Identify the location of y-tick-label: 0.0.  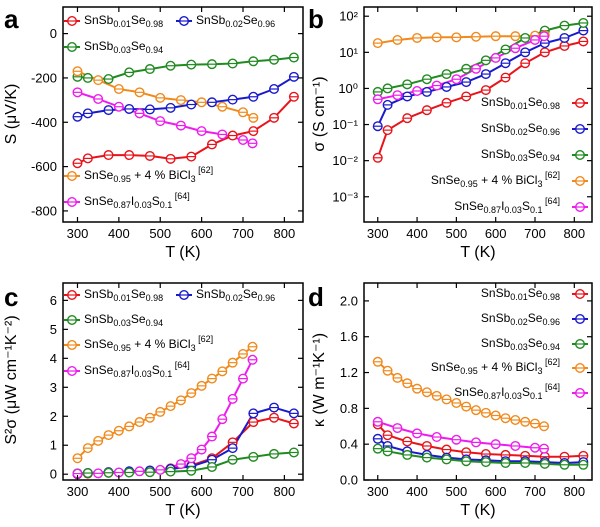
(349, 480).